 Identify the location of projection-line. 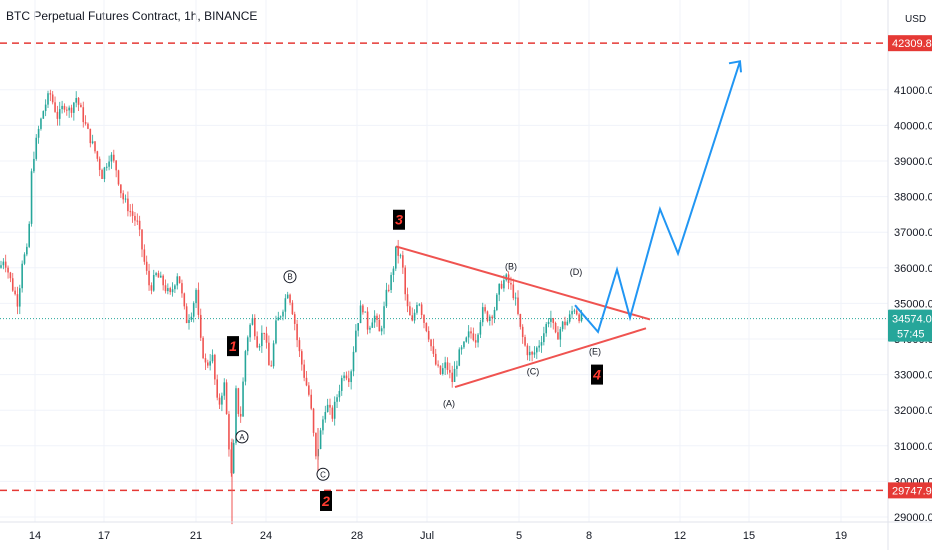
(657, 197).